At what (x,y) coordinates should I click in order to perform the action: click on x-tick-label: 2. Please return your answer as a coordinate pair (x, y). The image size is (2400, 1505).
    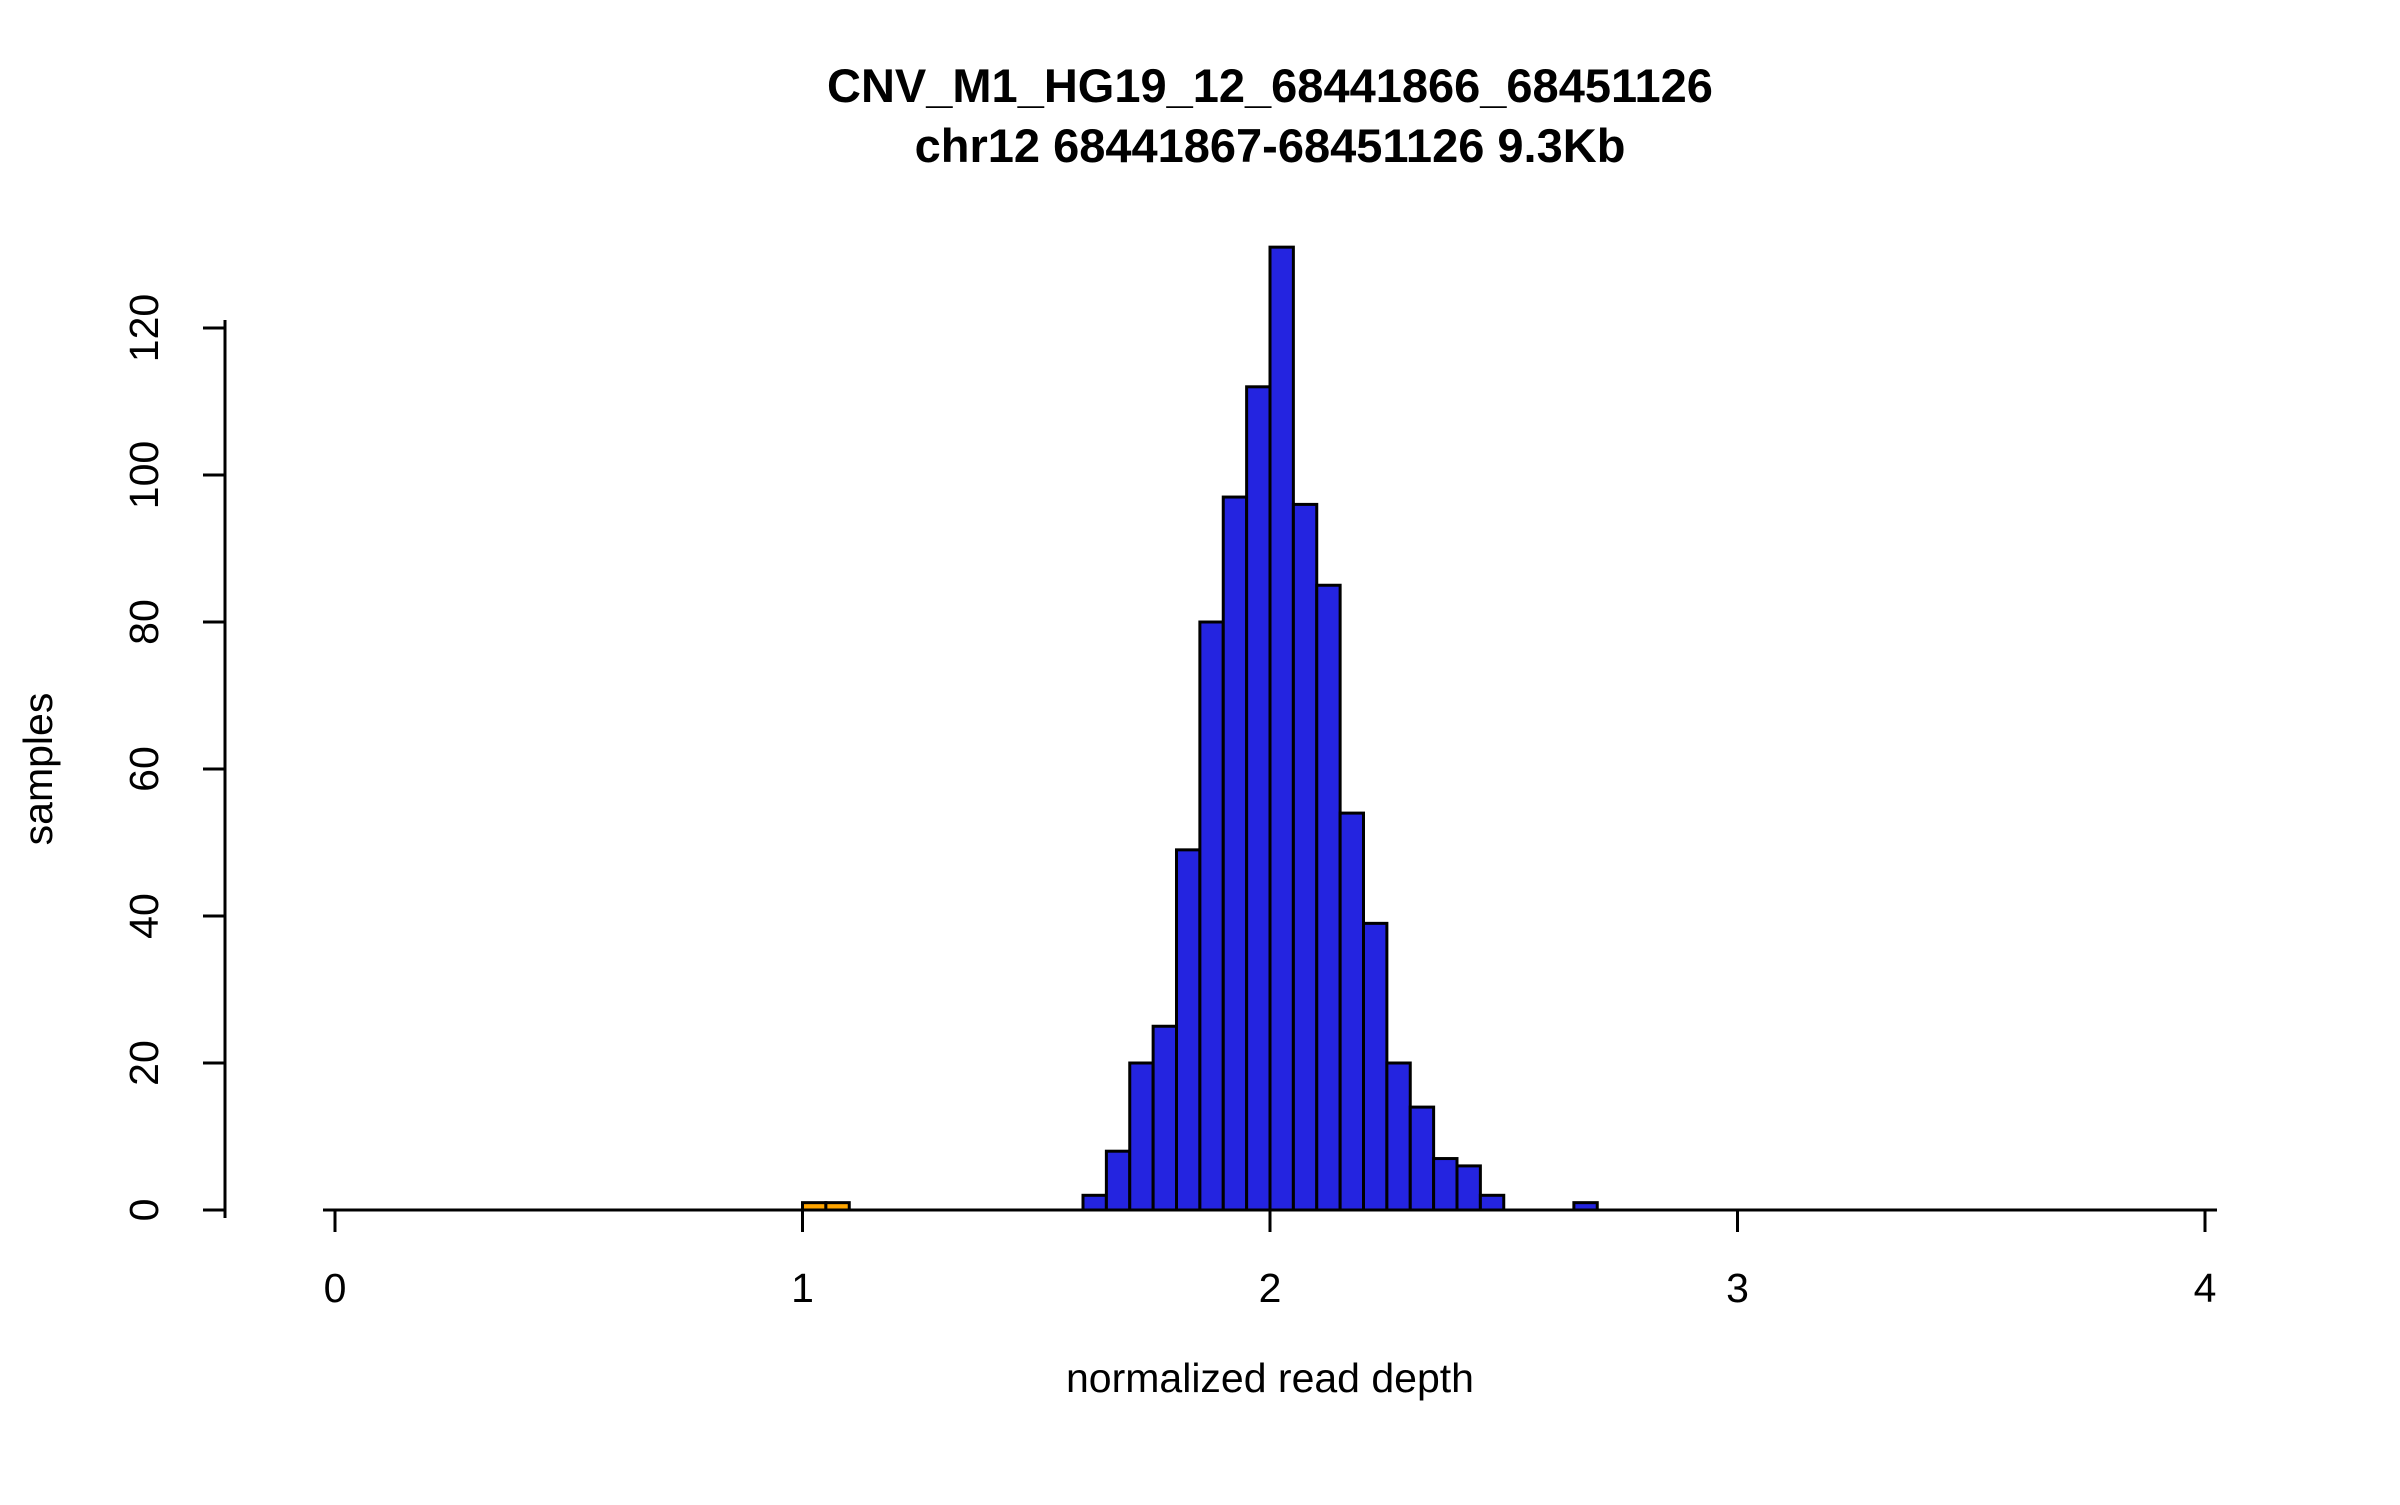
    Looking at the image, I should click on (1270, 1288).